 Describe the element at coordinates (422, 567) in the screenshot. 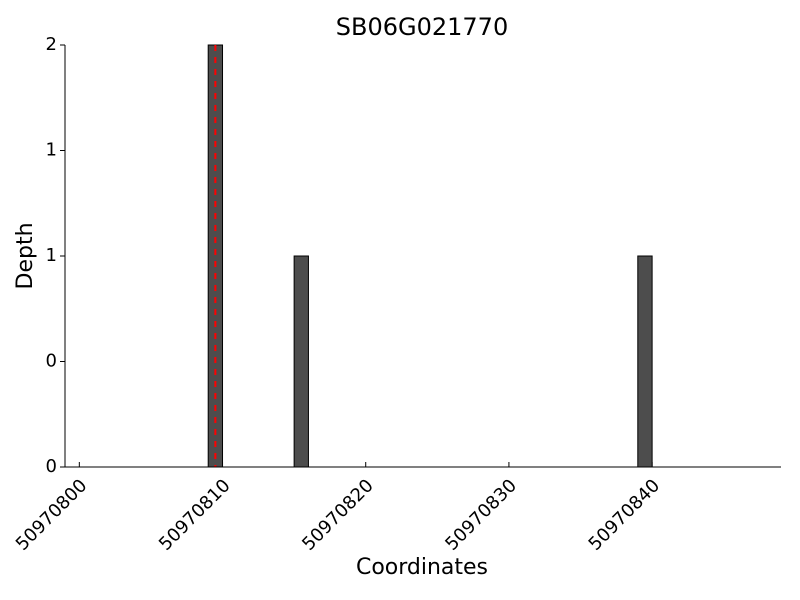

I see `x-axis-label: Coordinates` at that location.